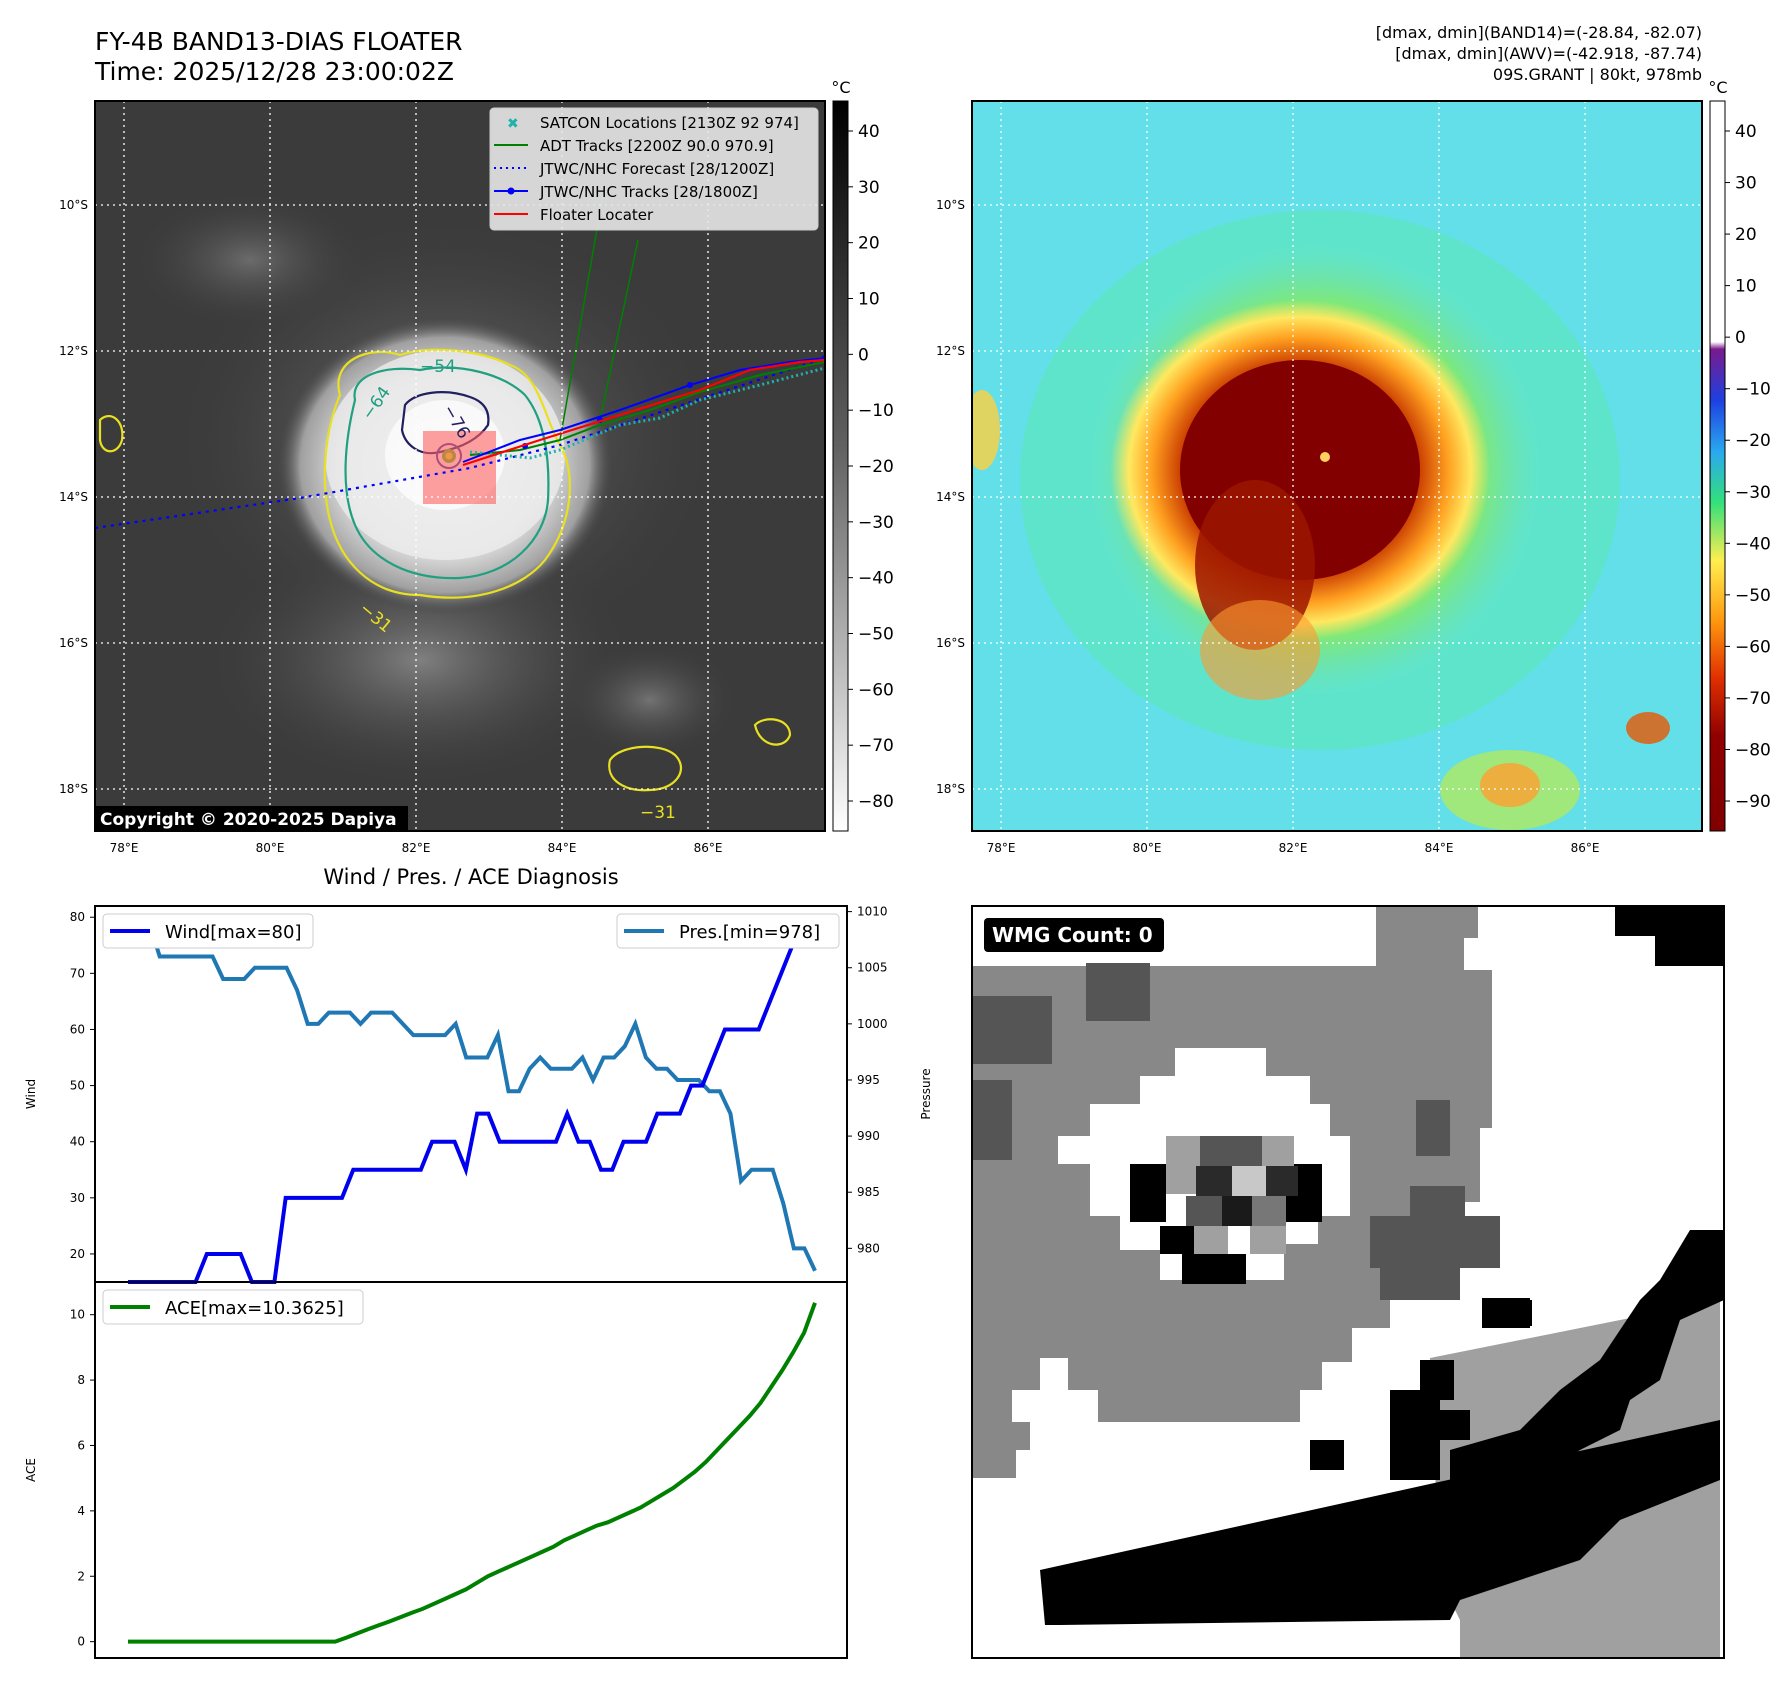 The image size is (1788, 1690). I want to click on wv-colorbar-unit: °C, so click(1717, 87).